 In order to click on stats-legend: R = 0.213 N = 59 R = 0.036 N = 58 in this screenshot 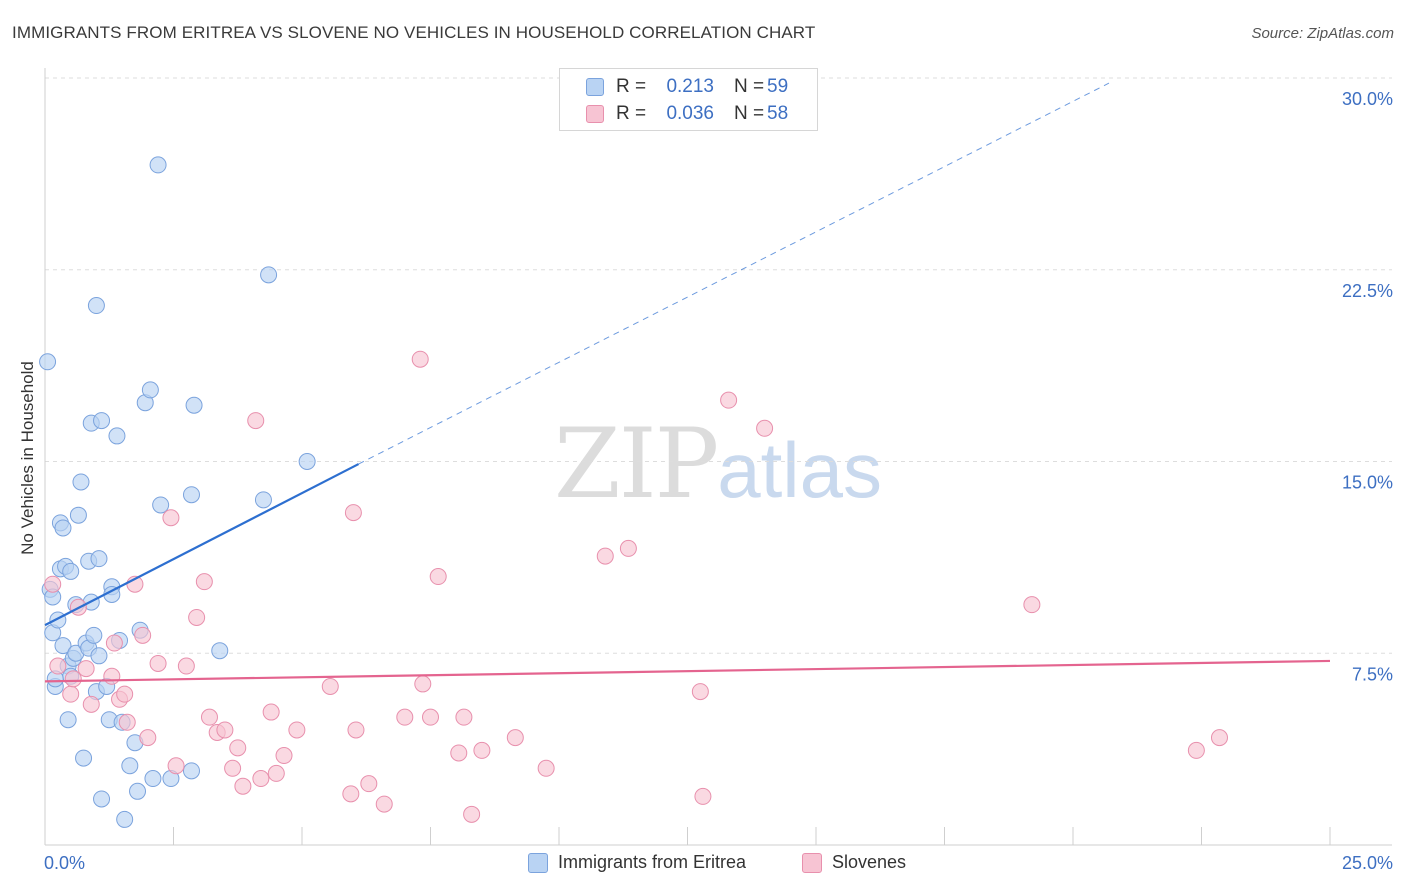, I will do `click(688, 99)`.